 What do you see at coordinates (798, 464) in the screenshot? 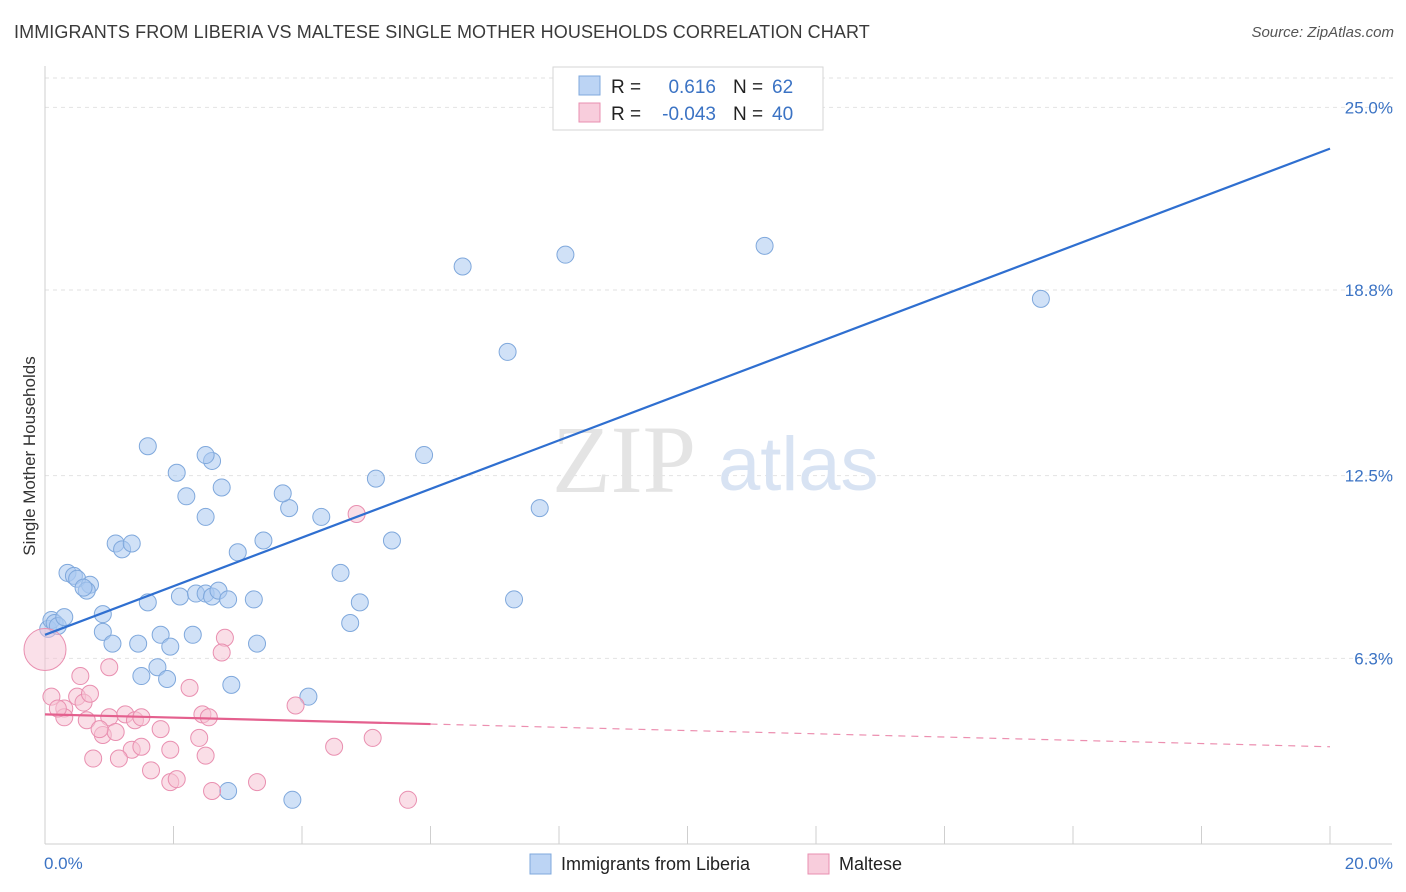
I see `watermark-atlas: atlas` at bounding box center [798, 464].